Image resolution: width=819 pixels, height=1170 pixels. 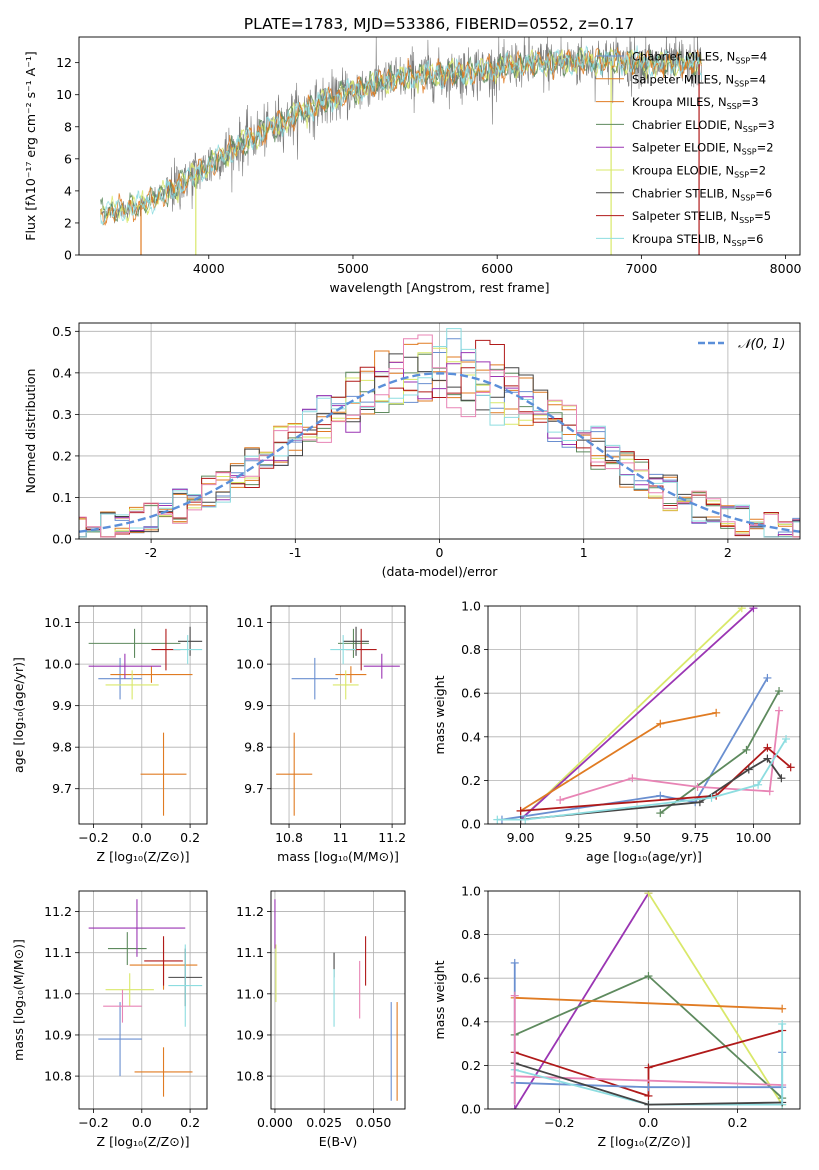 I want to click on y-tick-label: 10.9, so click(x=58, y=1034).